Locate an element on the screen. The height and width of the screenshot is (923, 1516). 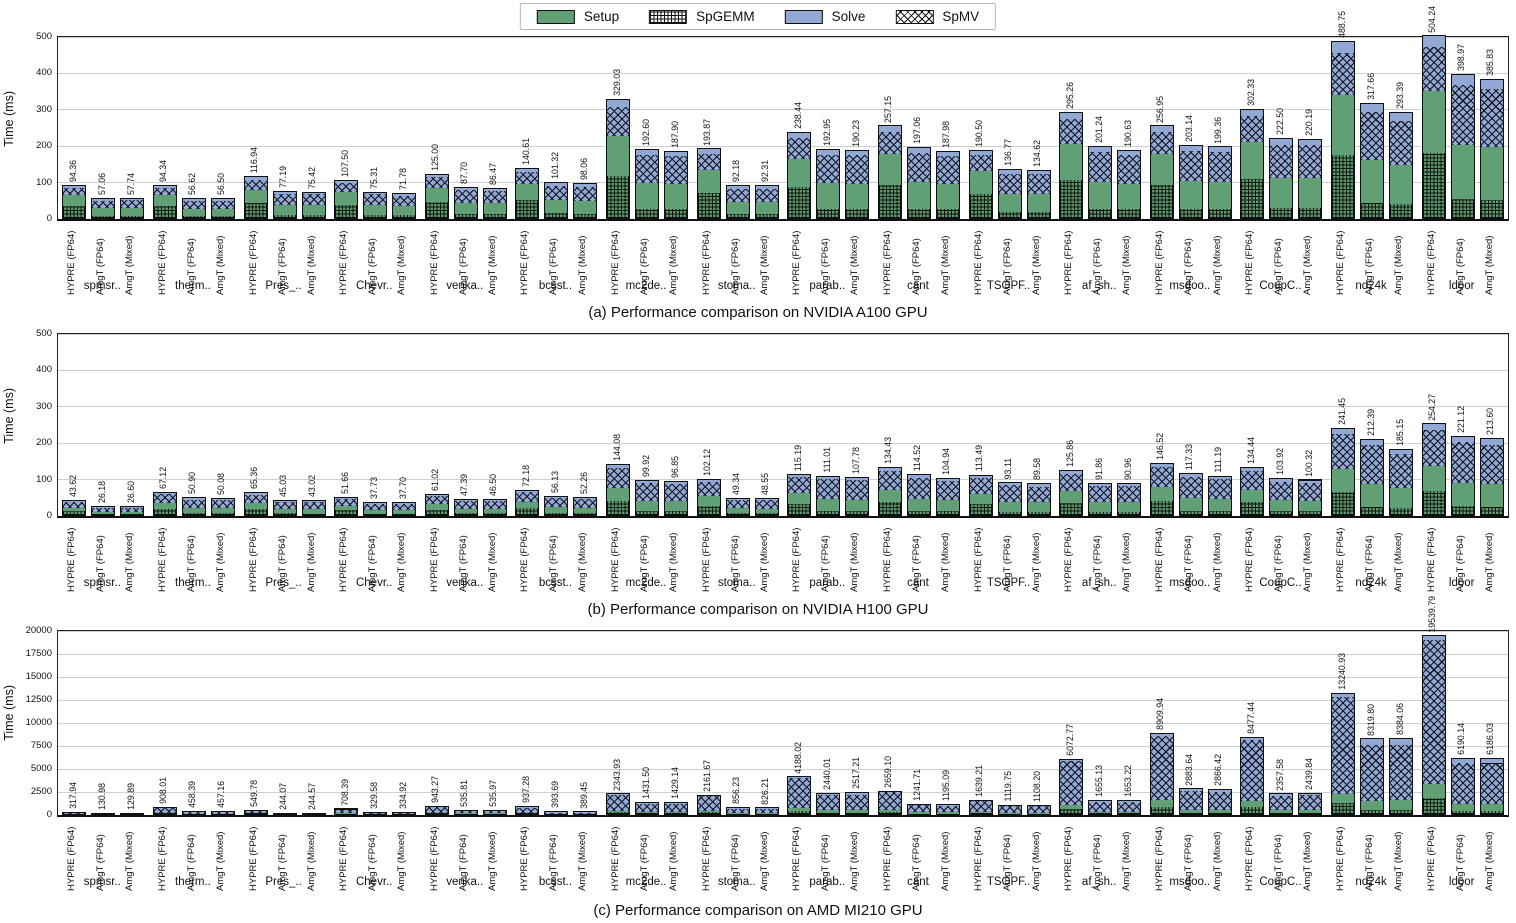
category-label: mc2de.. is located at coordinates (646, 882).